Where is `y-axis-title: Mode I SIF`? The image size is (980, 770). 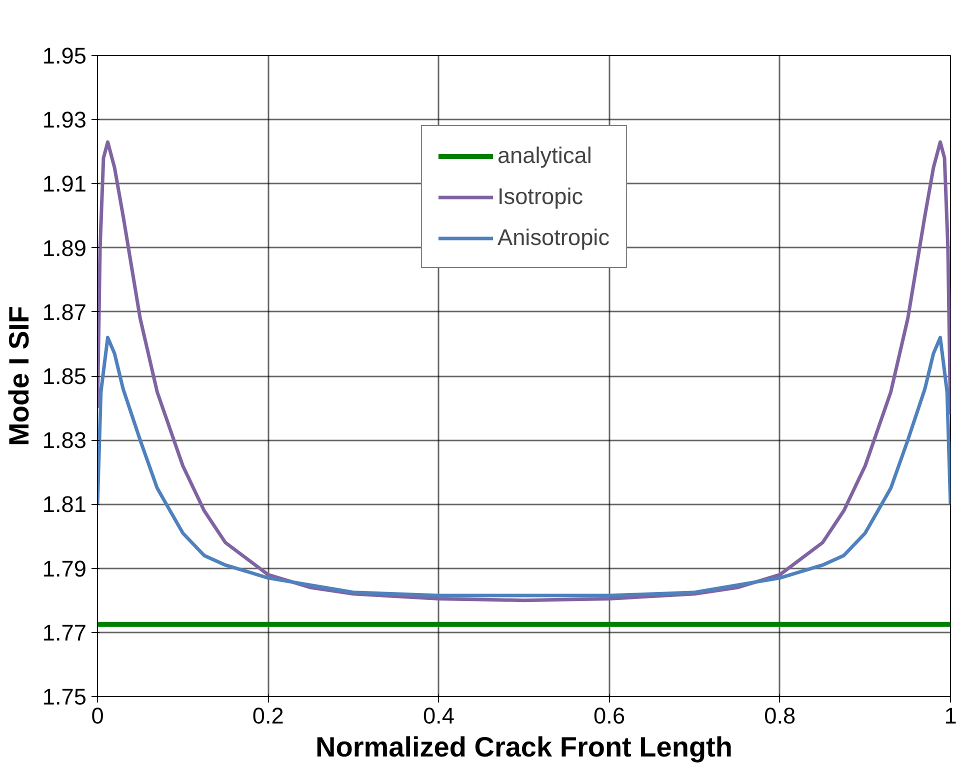 y-axis-title: Mode I SIF is located at coordinates (18, 376).